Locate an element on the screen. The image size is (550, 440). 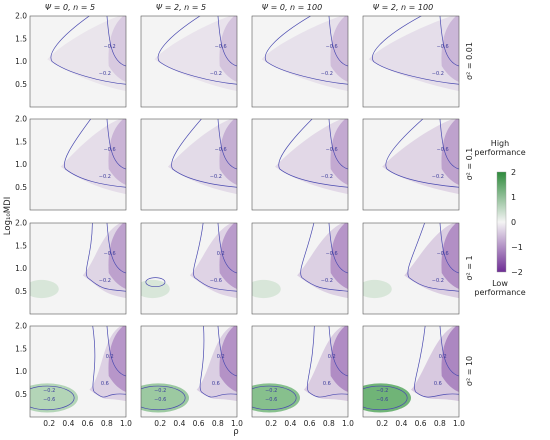
panel-r1-c1: −0.2 −0.2 0.5 1.0 1.5 2.0 is located at coordinates (71, 60).